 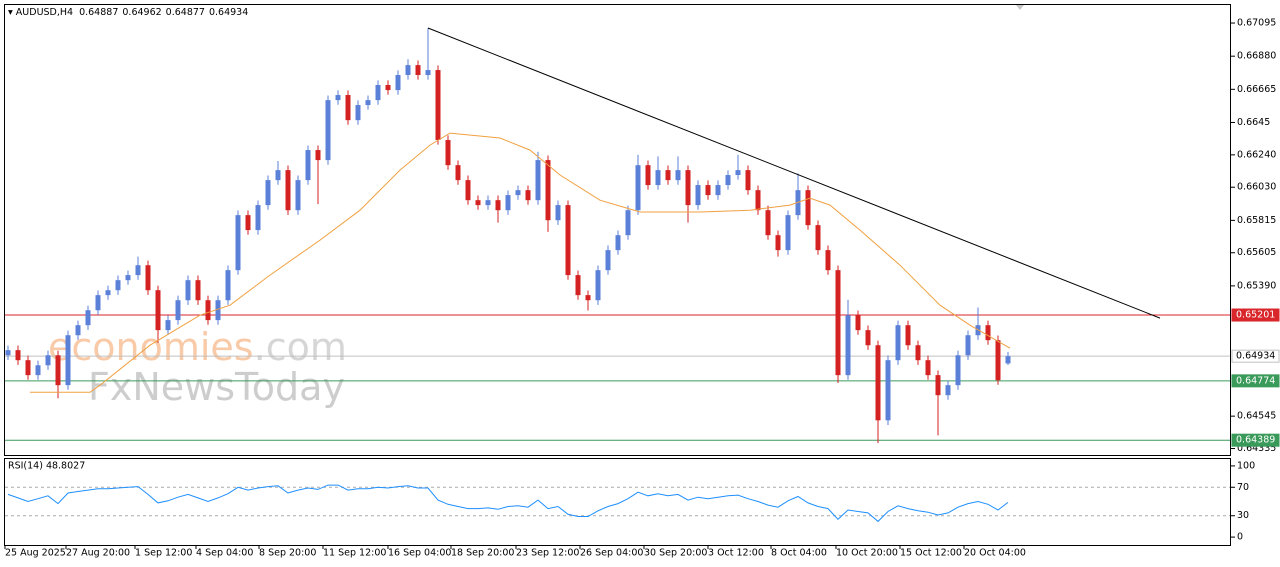 I want to click on y-tick-label: 0.64335, so click(x=1256, y=448).